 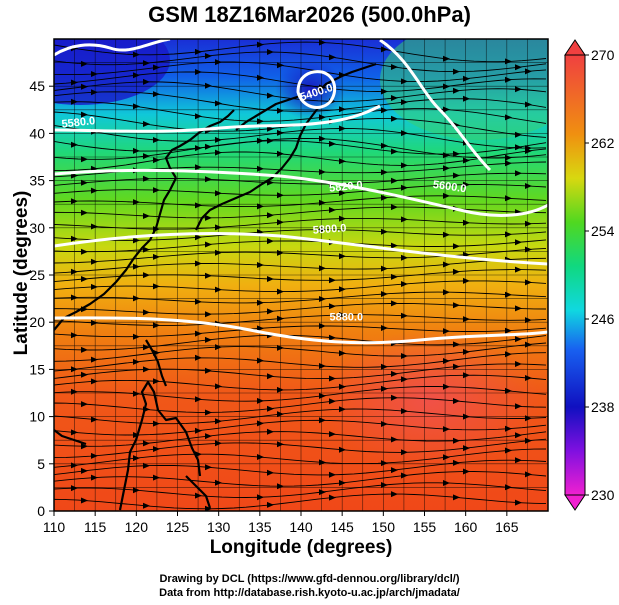 I want to click on x-tick-label: 135, so click(x=260, y=527).